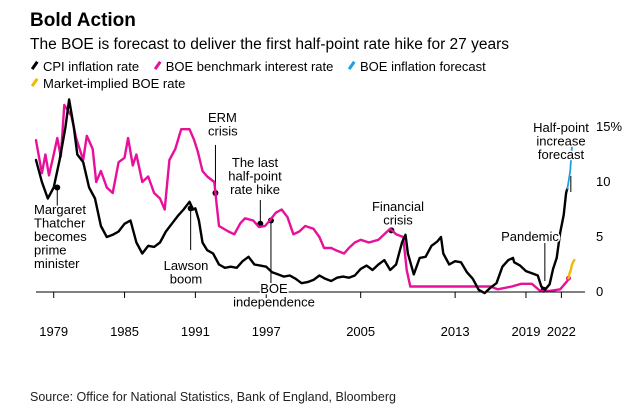 This screenshot has height=418, width=640. What do you see at coordinates (60, 209) in the screenshot?
I see `annotation-line: Margaret` at bounding box center [60, 209].